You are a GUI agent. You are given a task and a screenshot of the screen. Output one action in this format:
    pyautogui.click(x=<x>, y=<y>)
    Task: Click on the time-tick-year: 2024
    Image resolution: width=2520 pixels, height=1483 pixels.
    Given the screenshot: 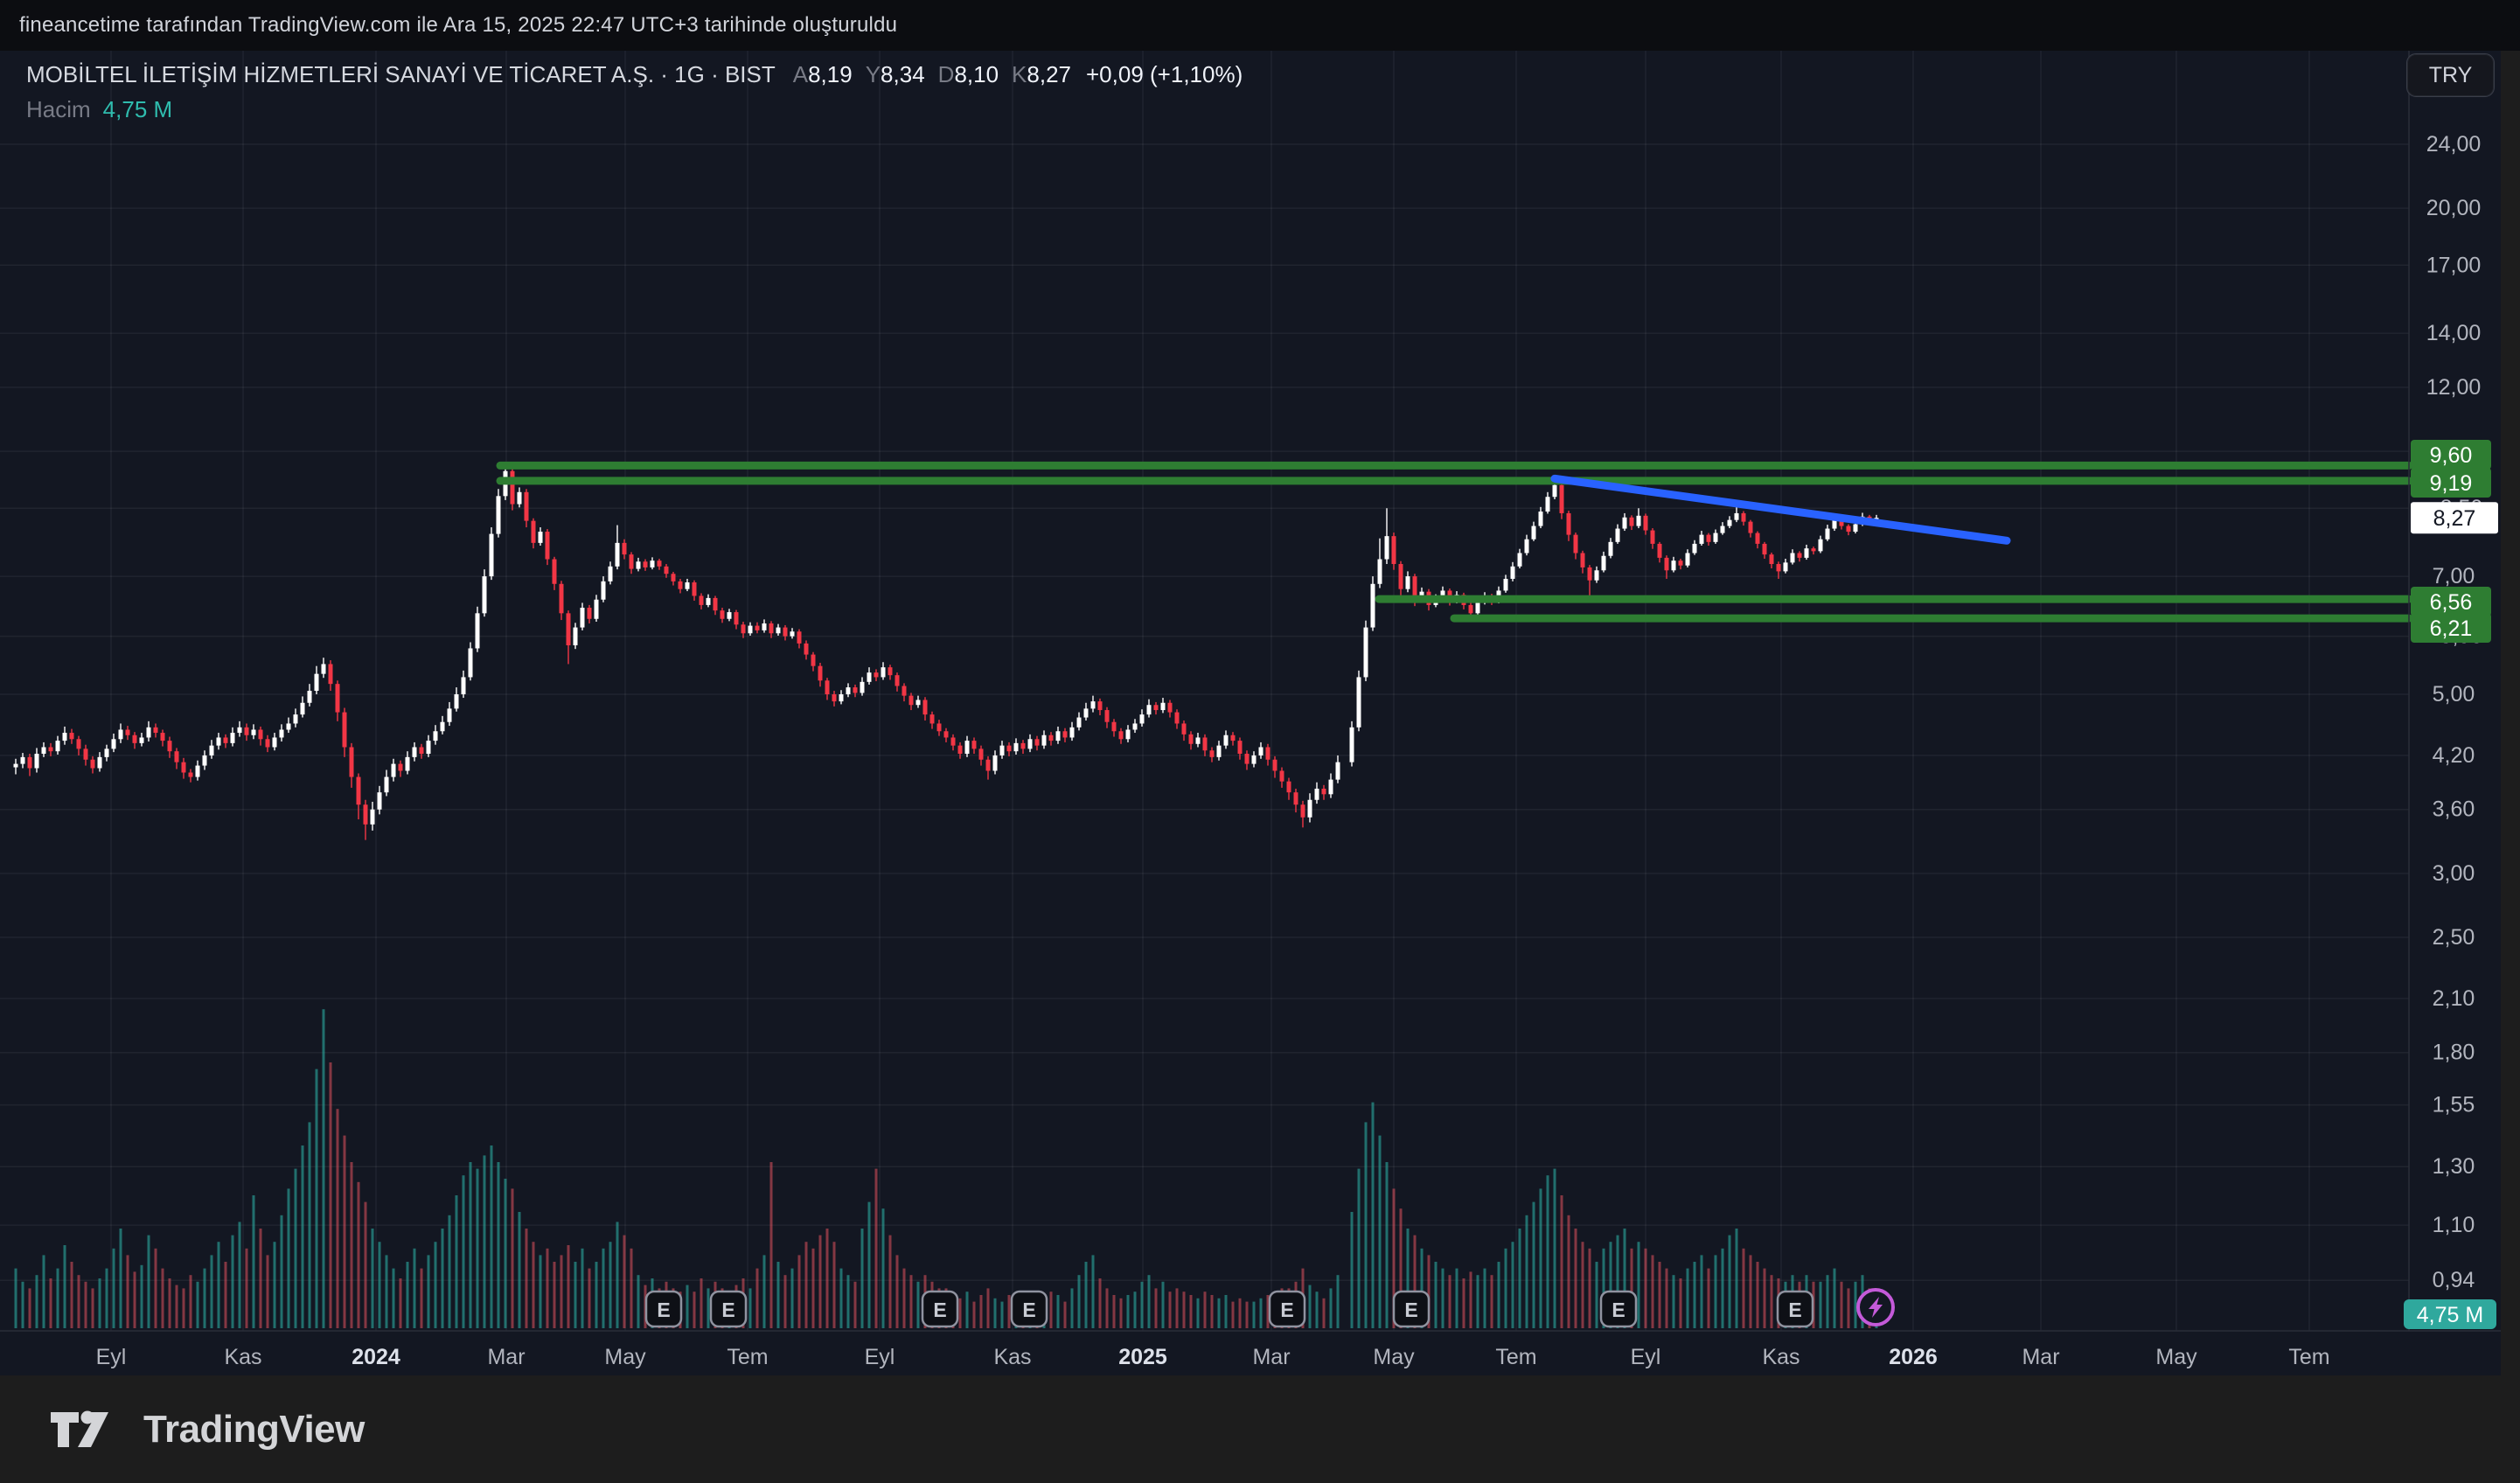 What is the action you would take?
    pyautogui.click(x=376, y=1357)
    